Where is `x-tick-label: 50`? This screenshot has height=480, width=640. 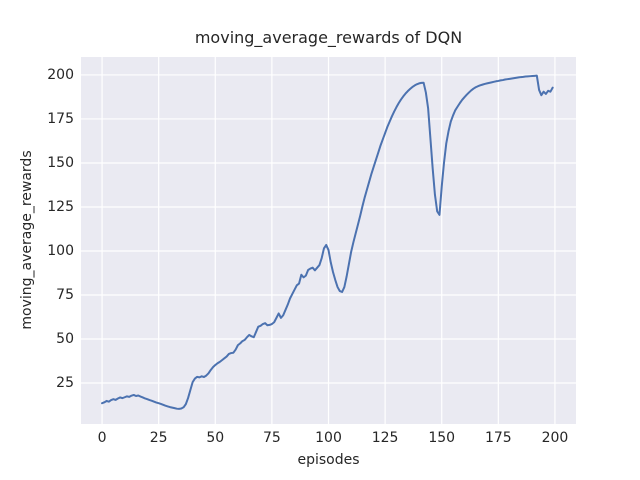 x-tick-label: 50 is located at coordinates (215, 438).